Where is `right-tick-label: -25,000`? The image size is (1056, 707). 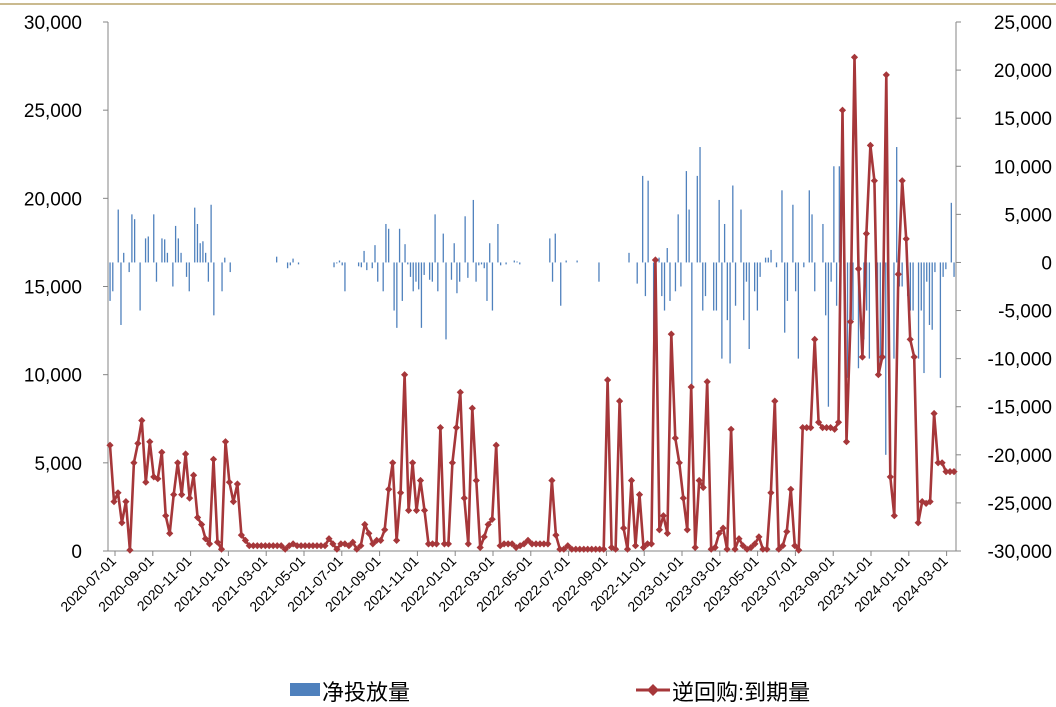
right-tick-label: -25,000 is located at coordinates (1020, 504).